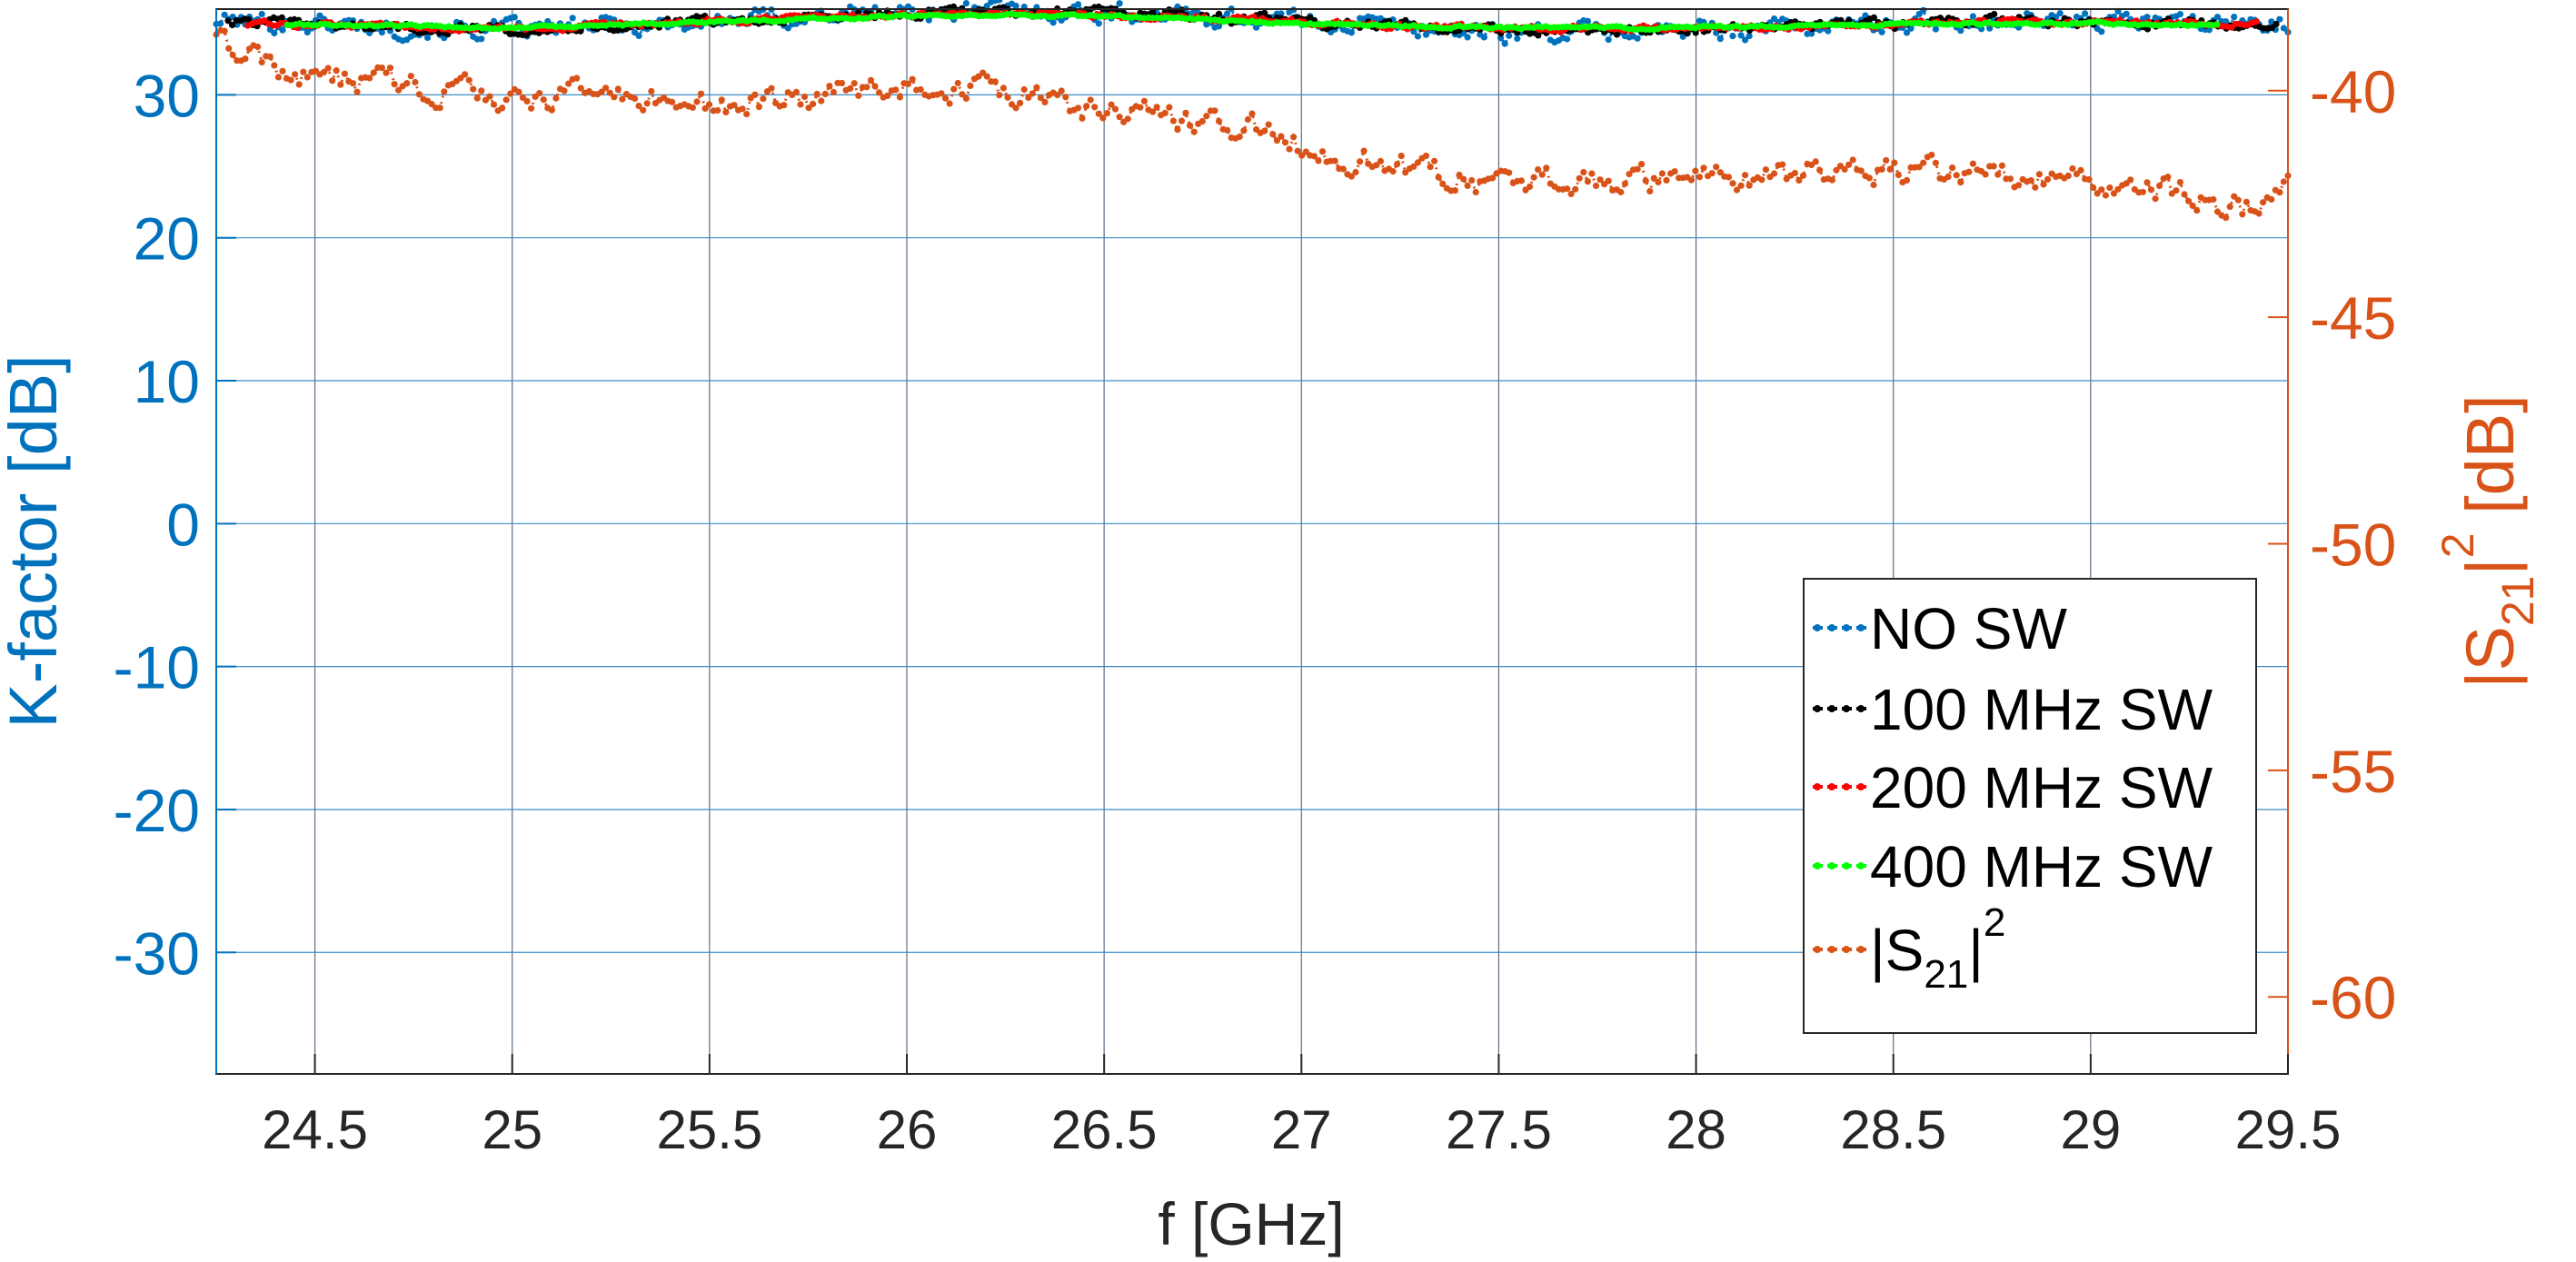  I want to click on series-layer, so click(1253, 111).